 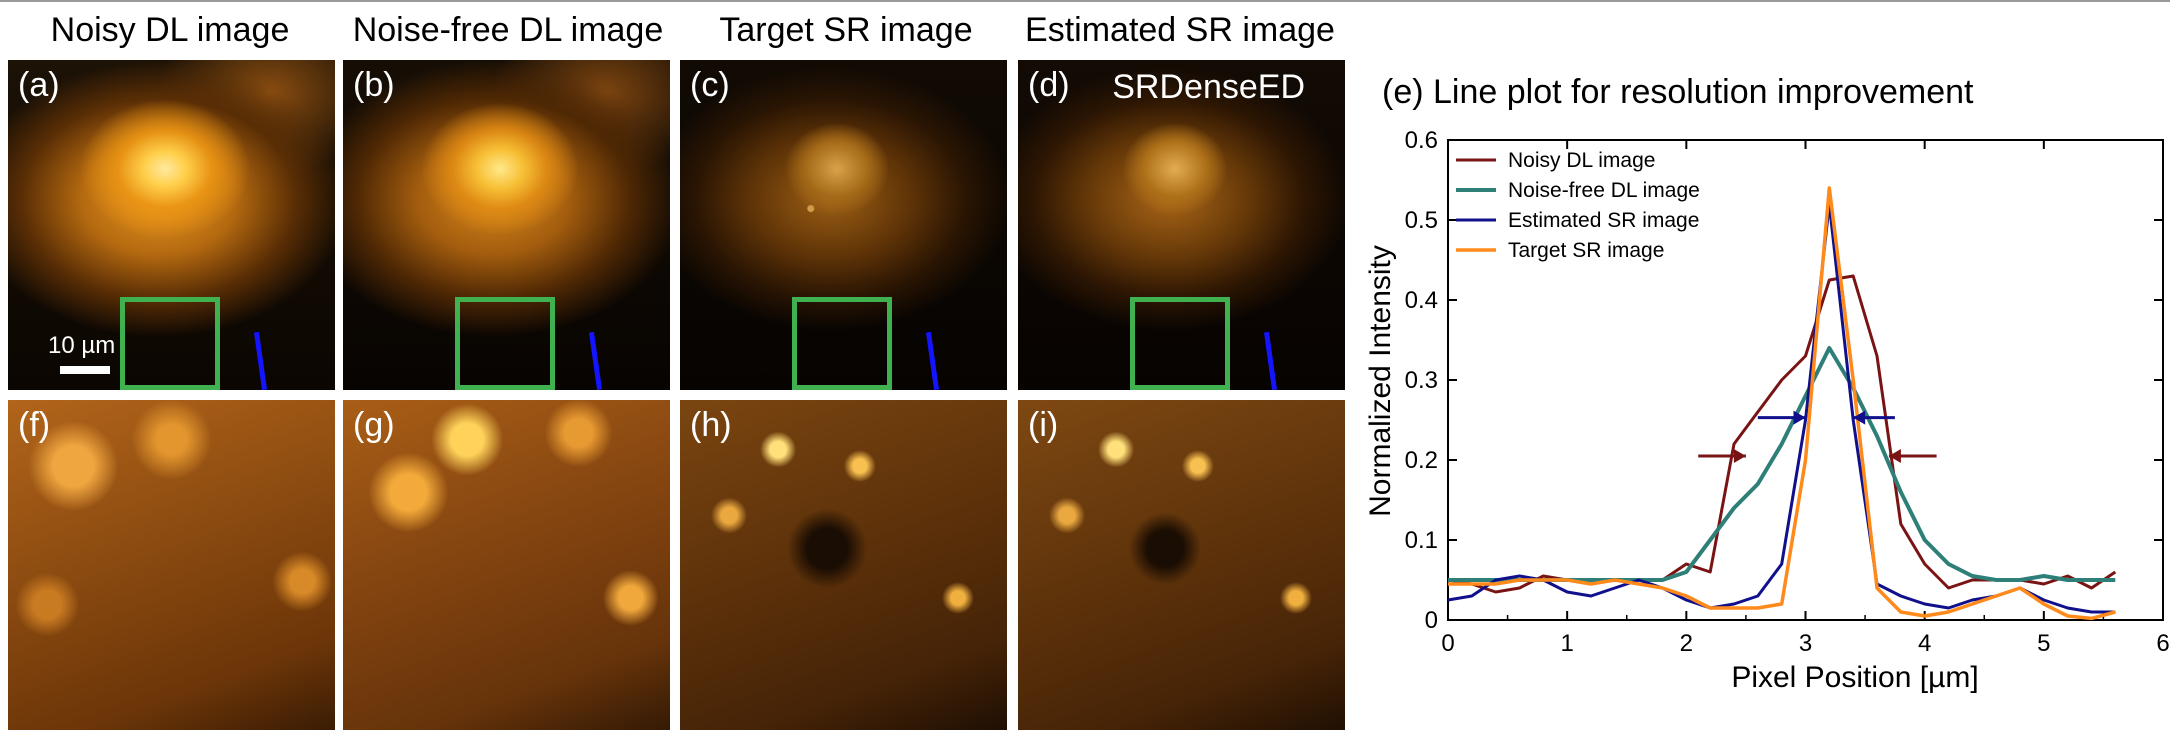 What do you see at coordinates (1043, 425) in the screenshot?
I see `panel-label-i: (i)` at bounding box center [1043, 425].